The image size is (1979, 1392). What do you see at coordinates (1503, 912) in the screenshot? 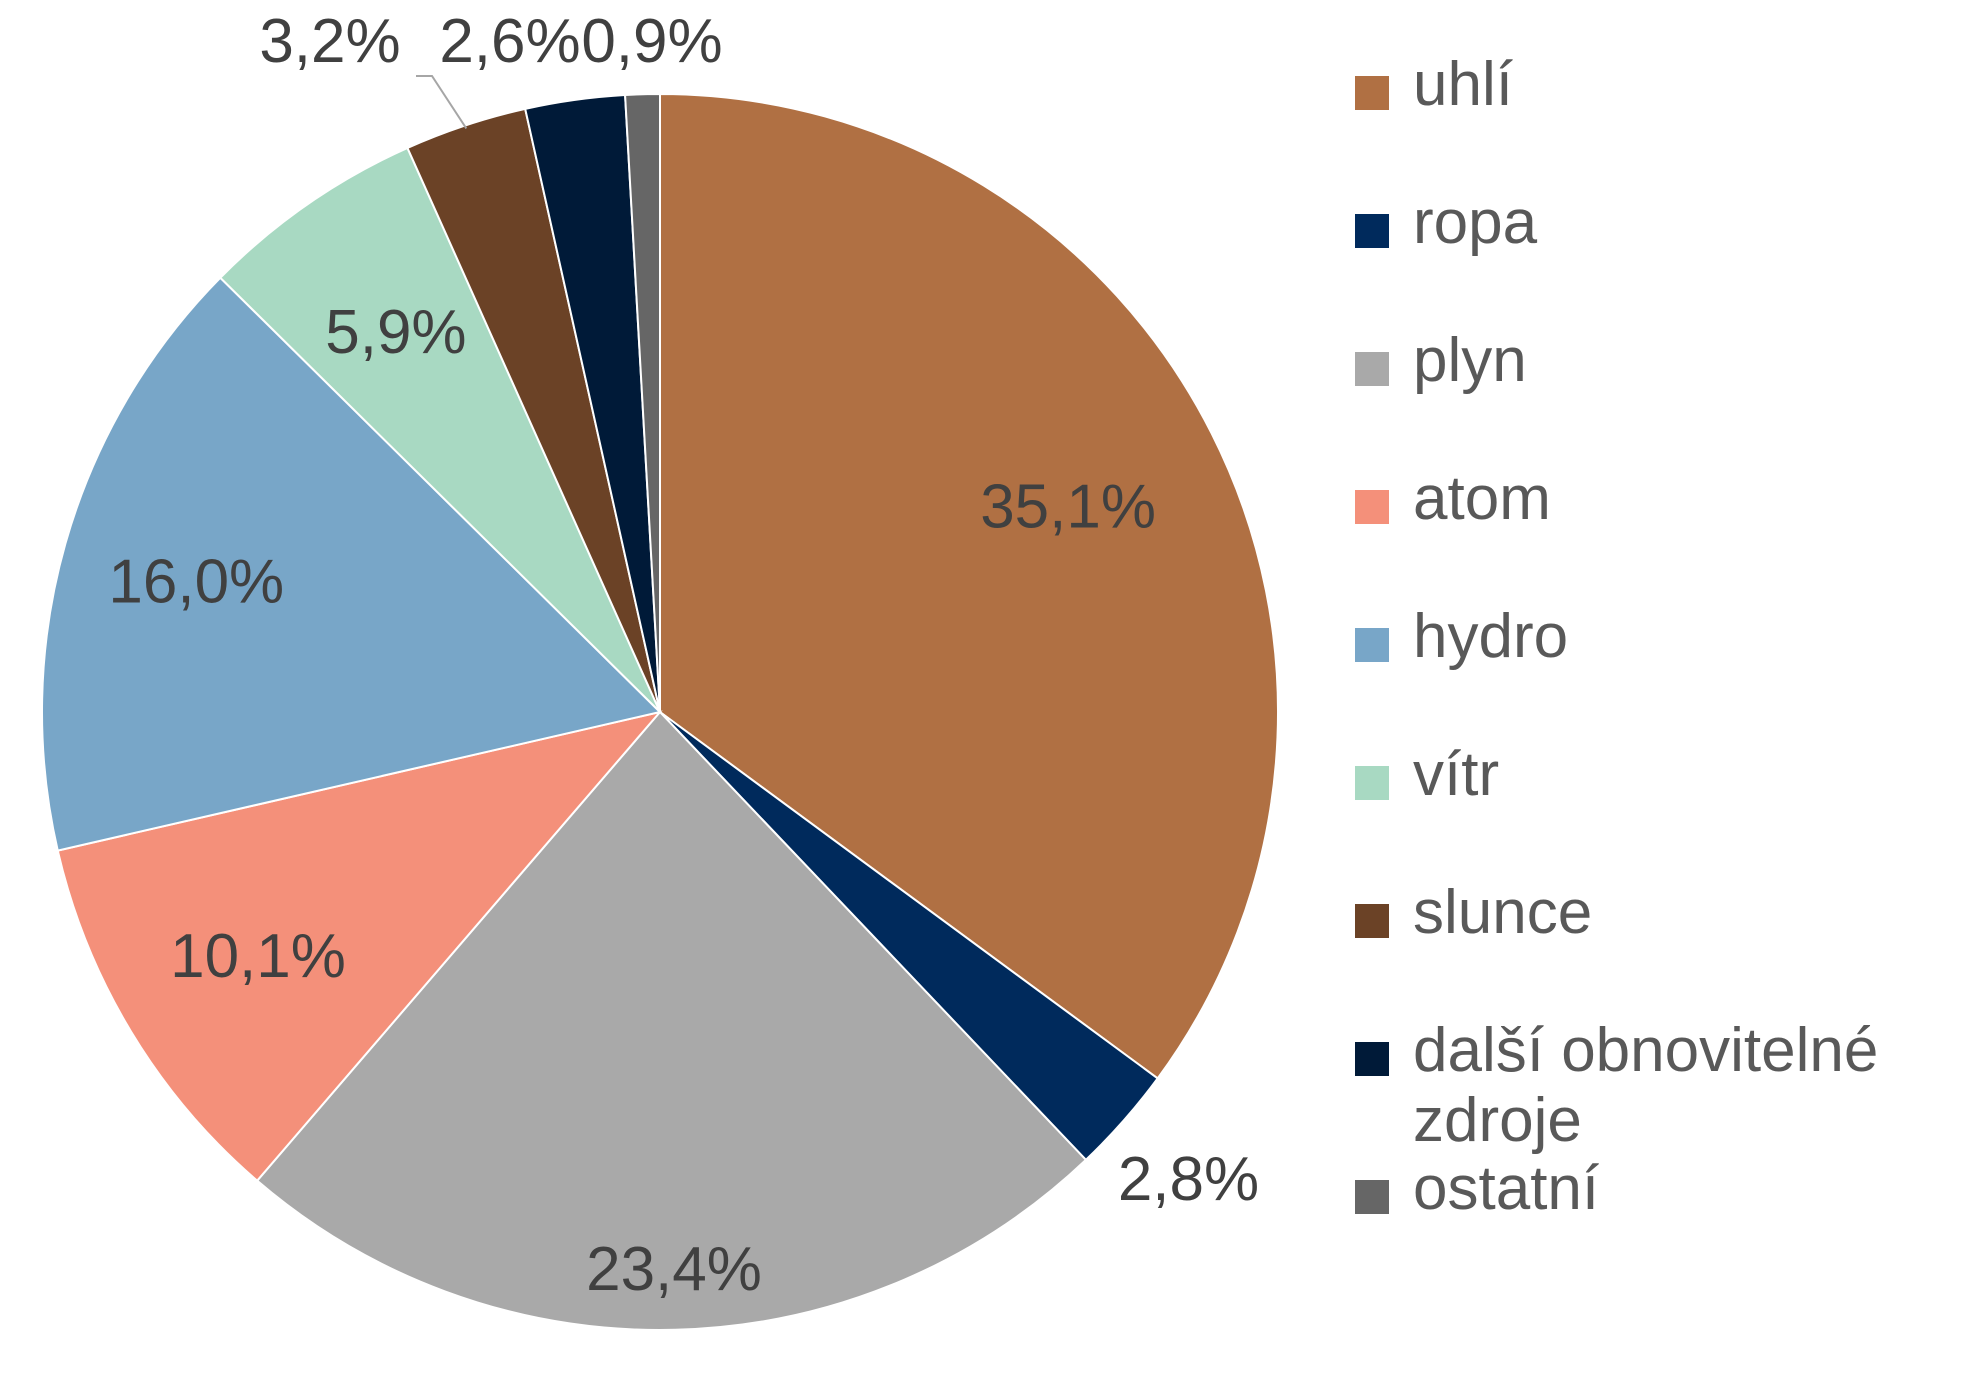
I see `legend-label-slunce: slunce` at bounding box center [1503, 912].